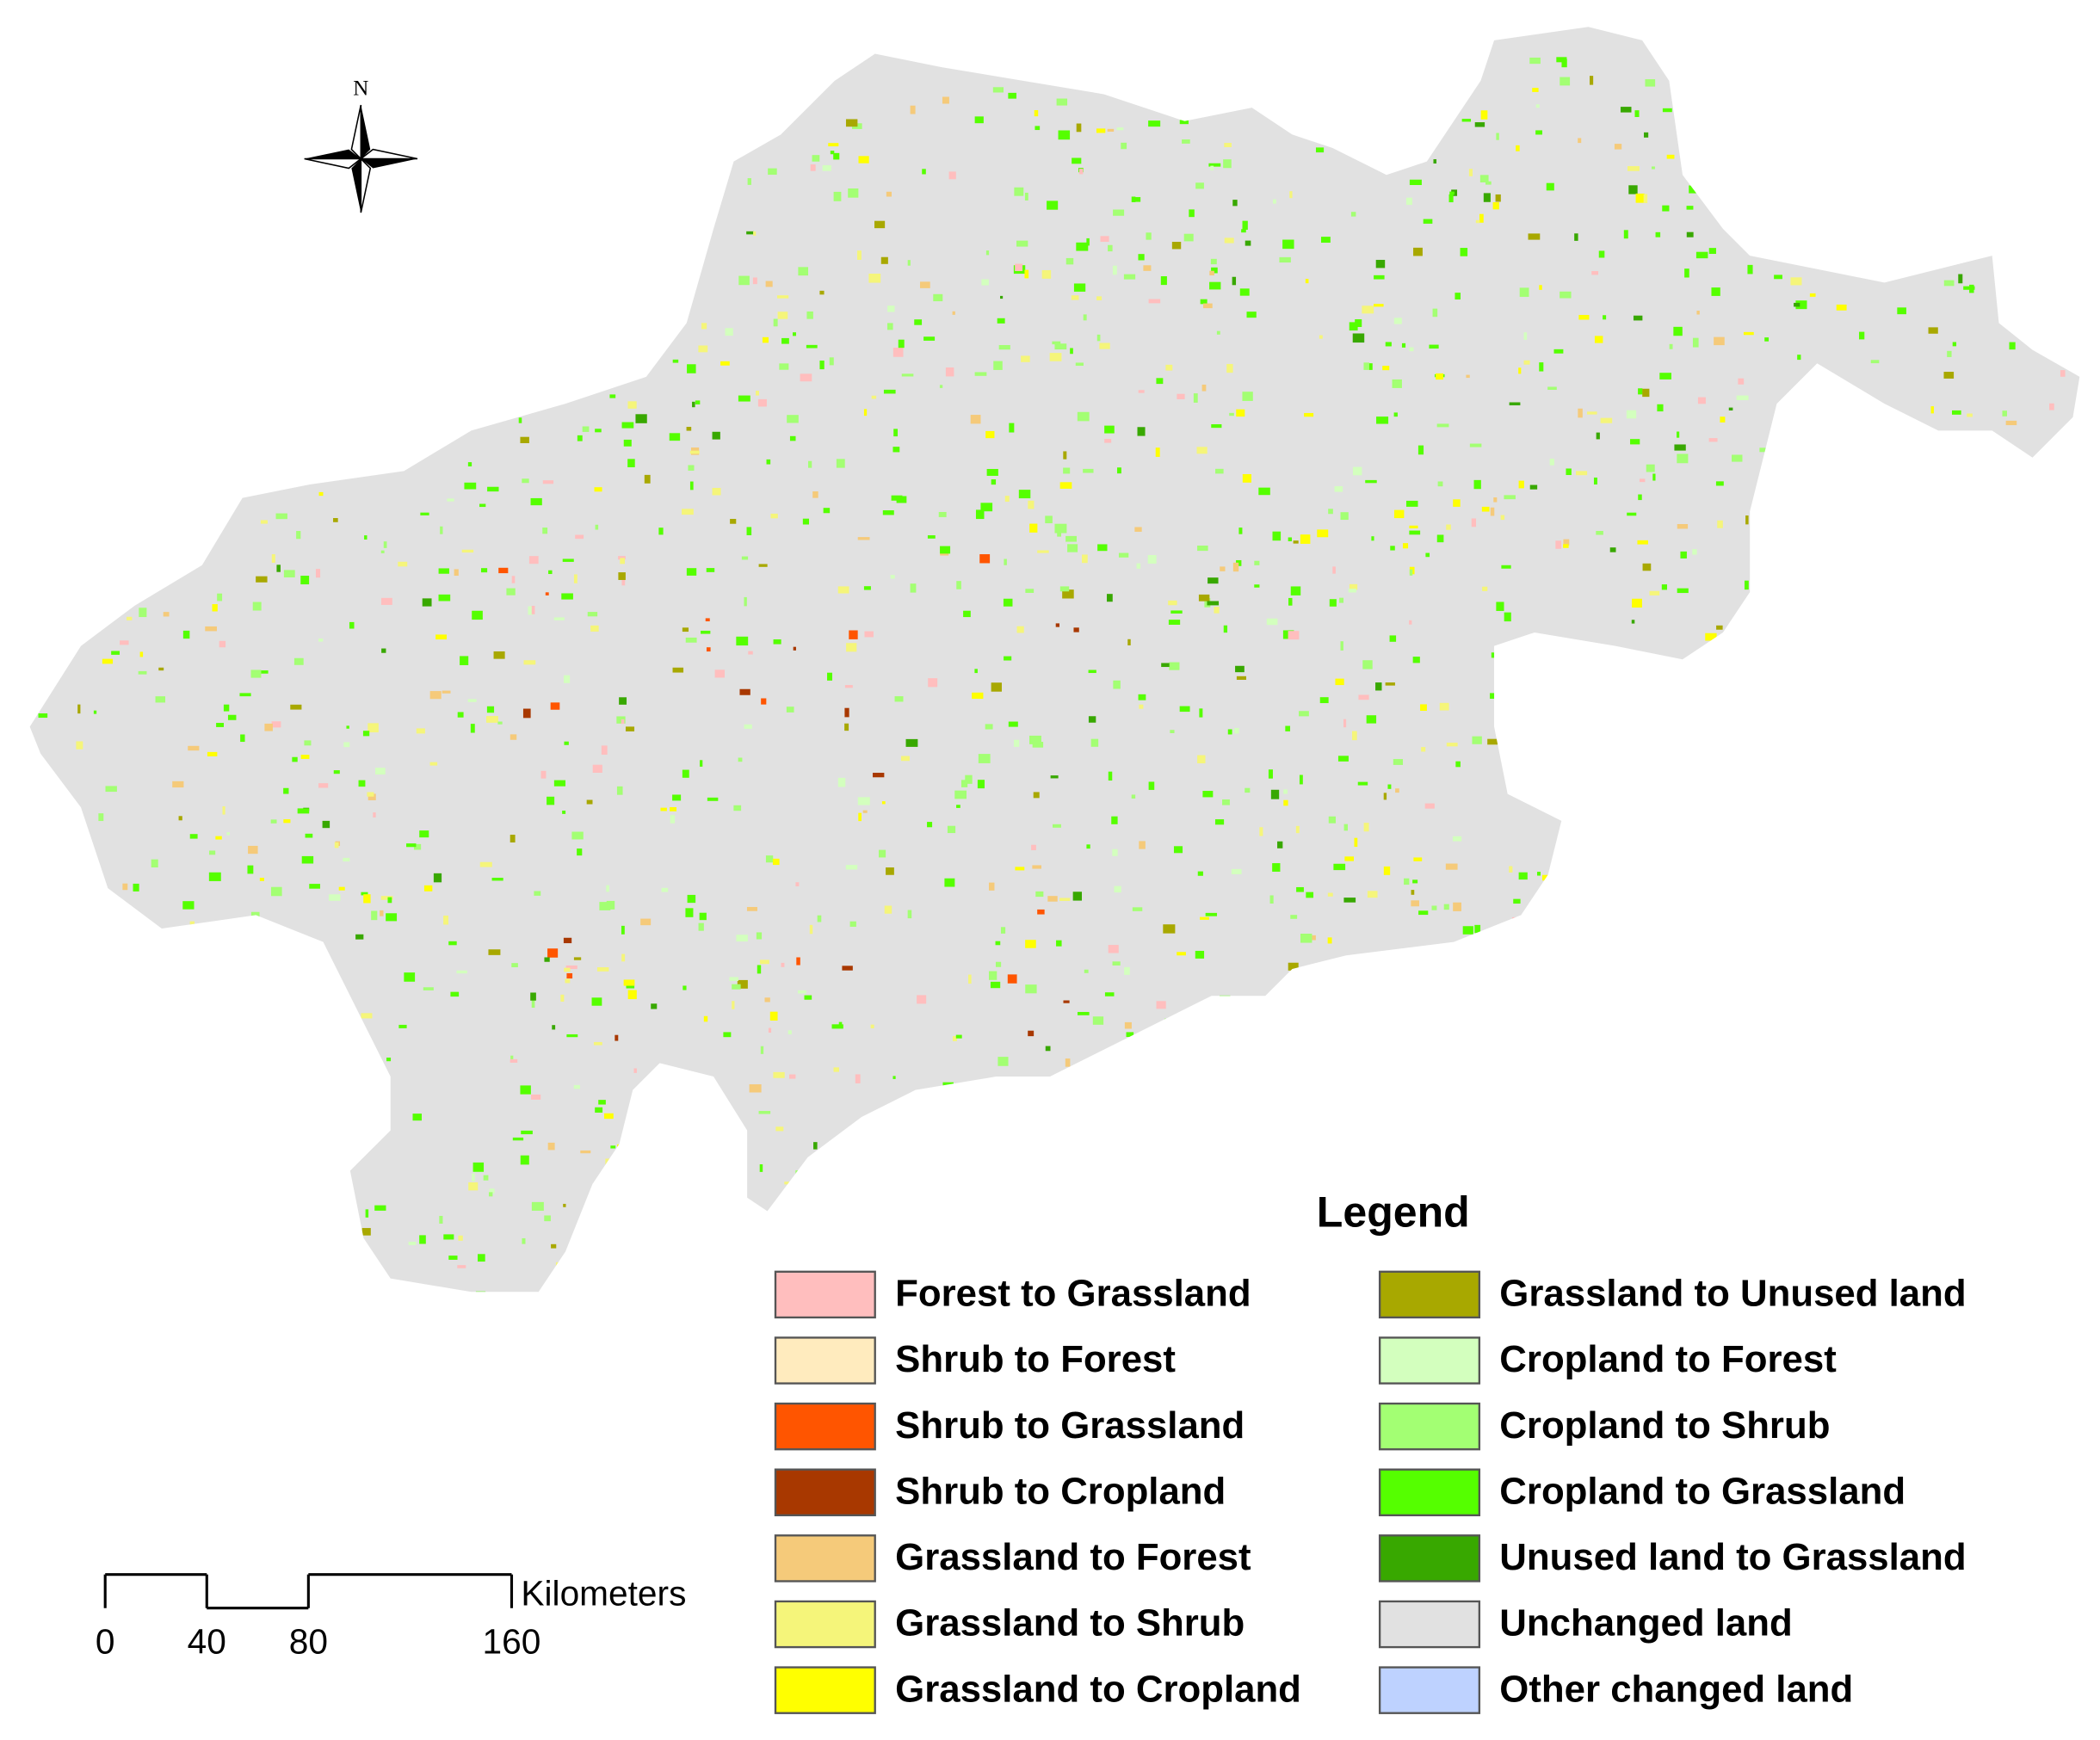 The width and height of the screenshot is (2100, 1740). Describe the element at coordinates (1060, 1491) in the screenshot. I see `legend-label: Shrub to Cropland` at that location.